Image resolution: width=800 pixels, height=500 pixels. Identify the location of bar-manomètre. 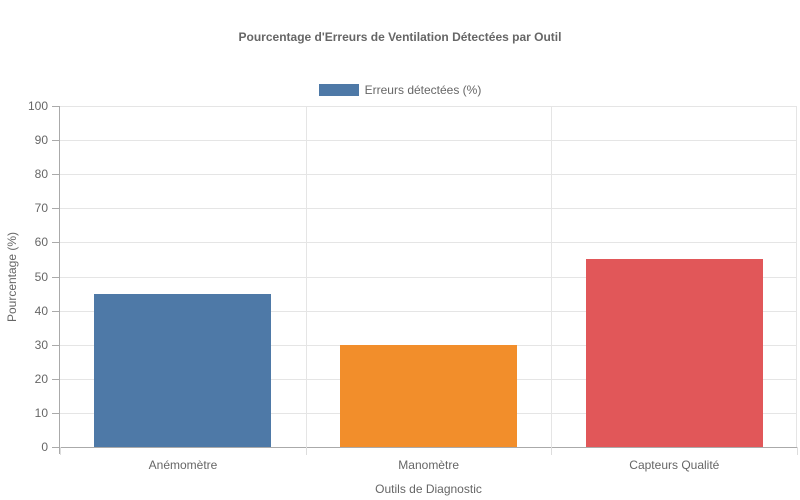
(428, 395).